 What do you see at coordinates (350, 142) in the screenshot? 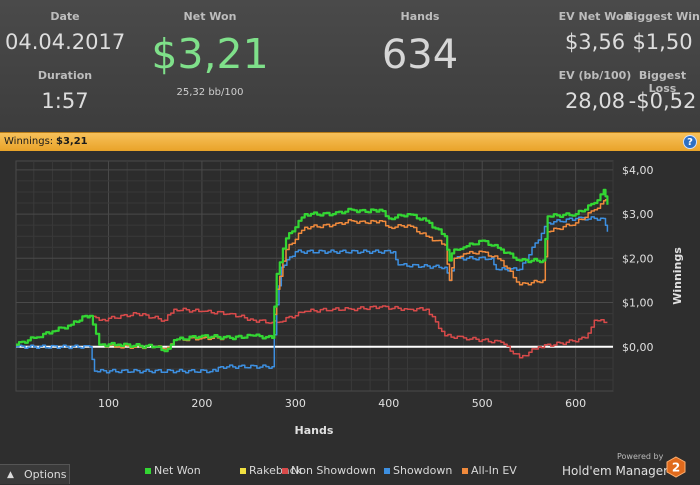
I see `winnings-bar: Winnings: $3,21 ?` at bounding box center [350, 142].